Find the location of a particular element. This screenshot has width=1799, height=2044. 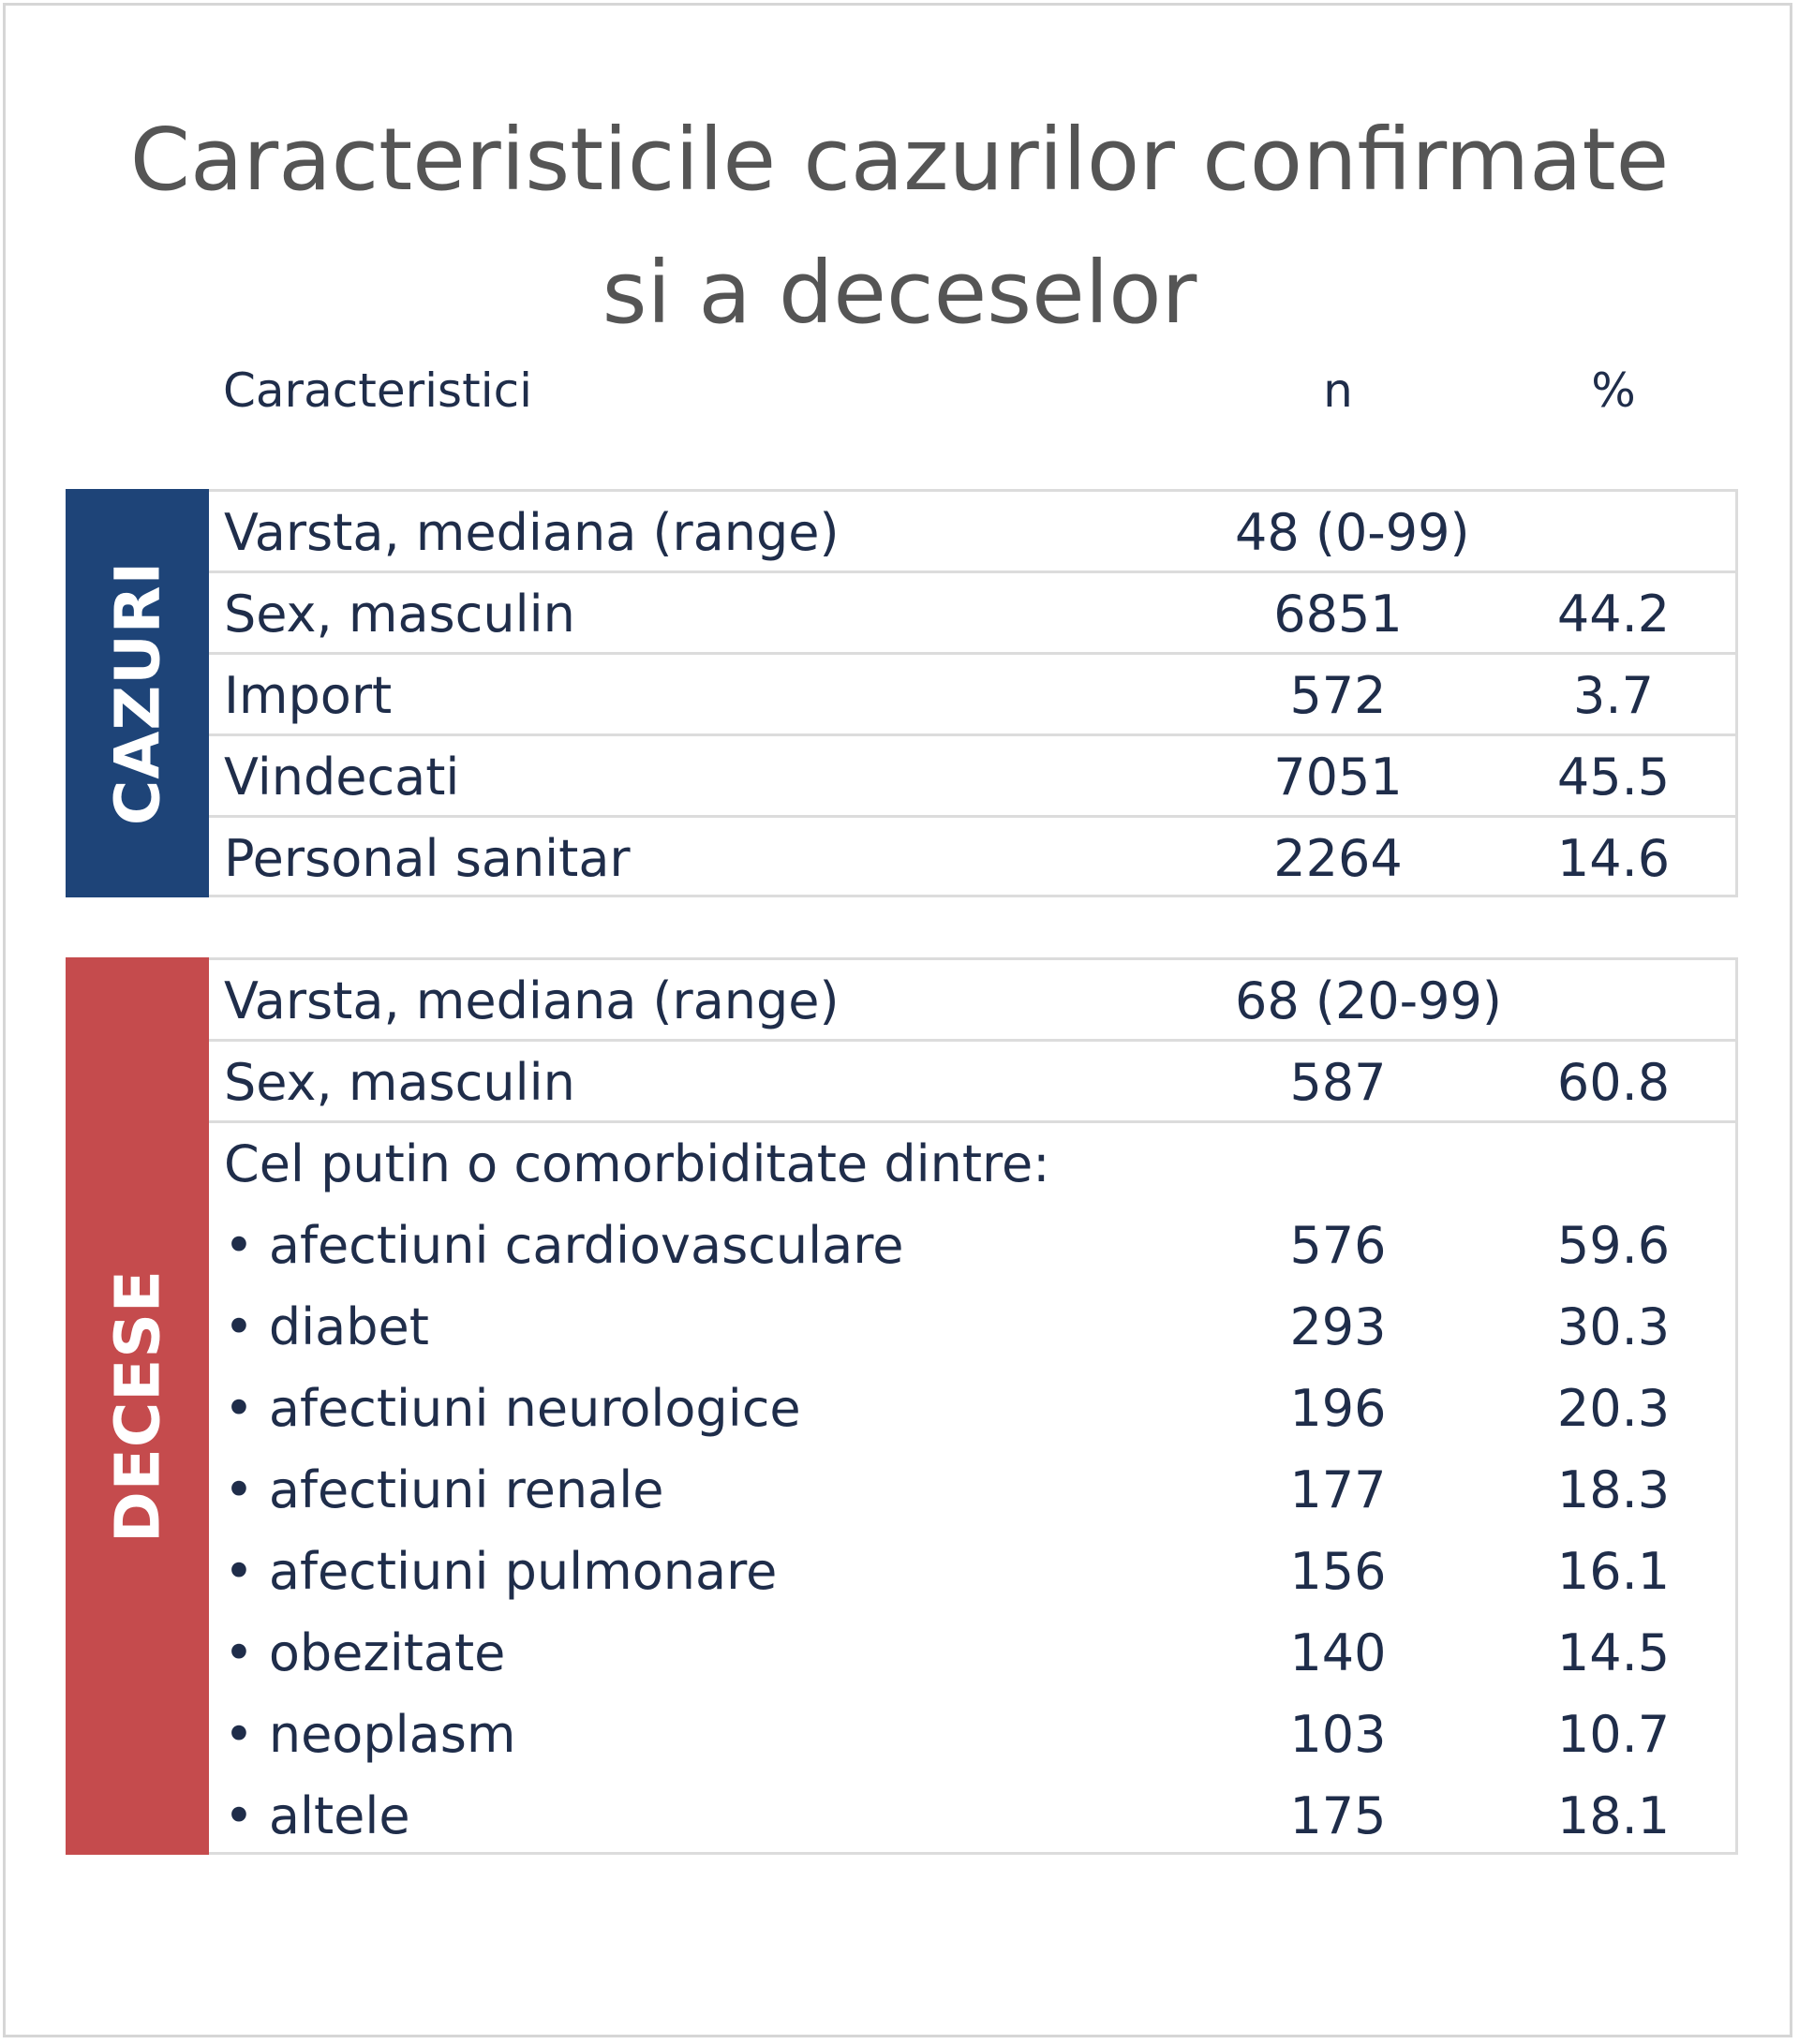

row-label: Personal sanitar is located at coordinates (427, 859).